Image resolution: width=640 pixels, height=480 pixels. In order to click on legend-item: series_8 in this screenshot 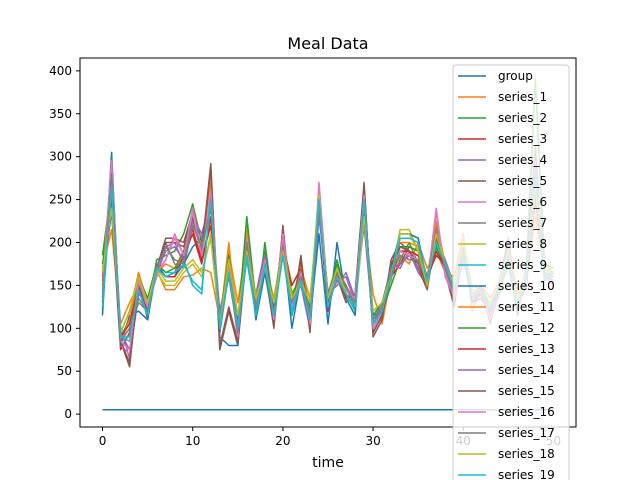, I will do `click(502, 244)`.